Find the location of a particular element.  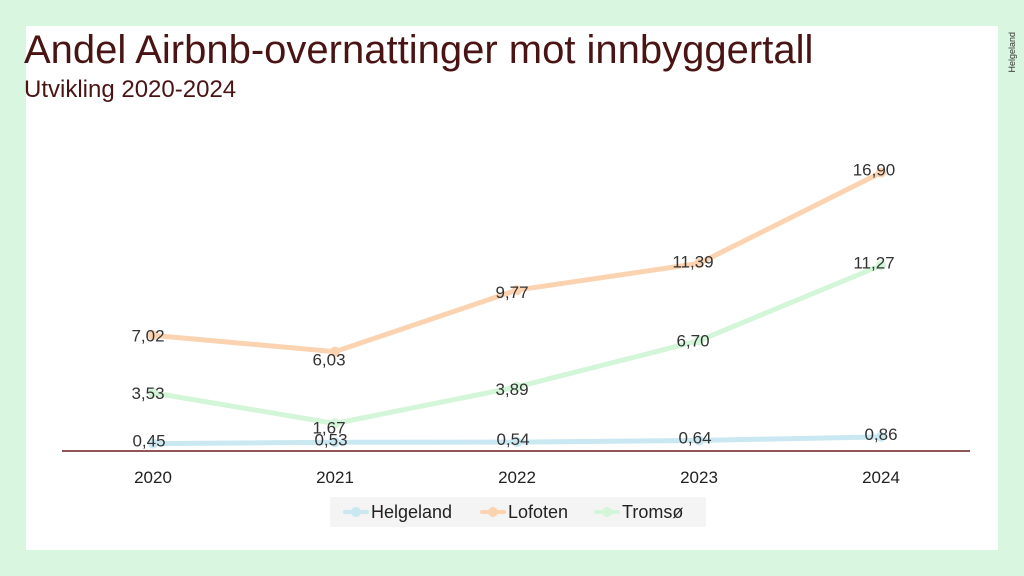

x-tick-label: 2020 is located at coordinates (153, 477).